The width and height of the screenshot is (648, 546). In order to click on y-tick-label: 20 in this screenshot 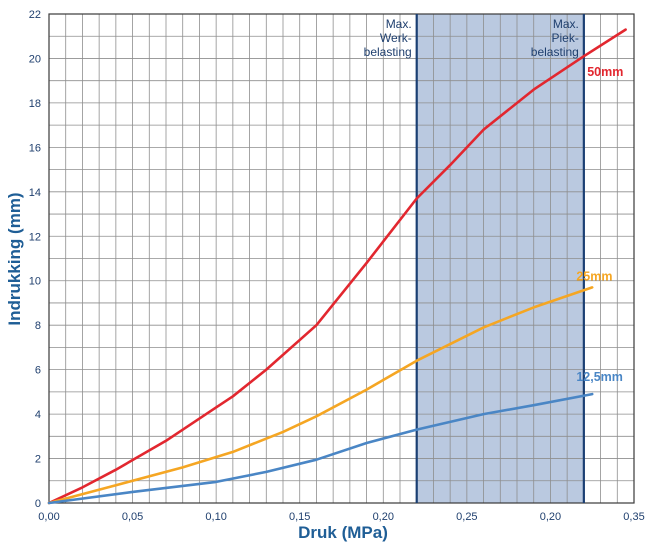, I will do `click(35, 59)`.